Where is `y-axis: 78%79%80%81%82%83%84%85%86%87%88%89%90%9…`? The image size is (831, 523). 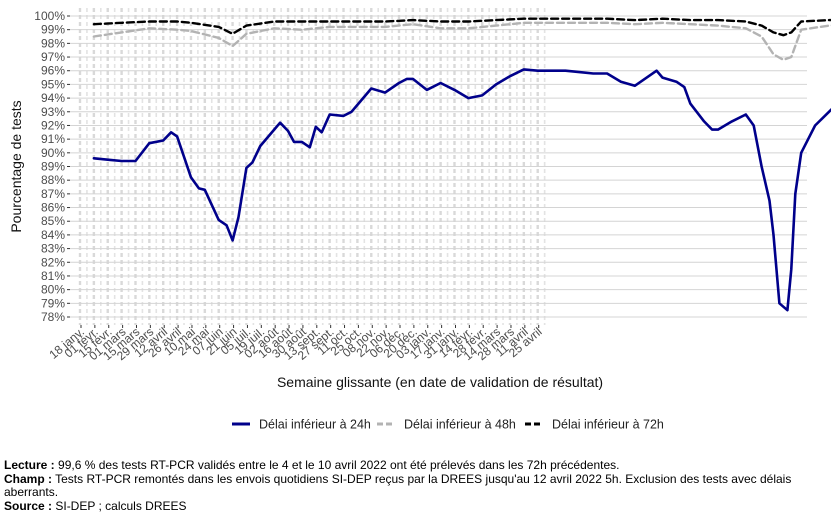 y-axis: 78%79%80%81%82%83%84%85%86%87%88%89%90%9… is located at coordinates (52, 166).